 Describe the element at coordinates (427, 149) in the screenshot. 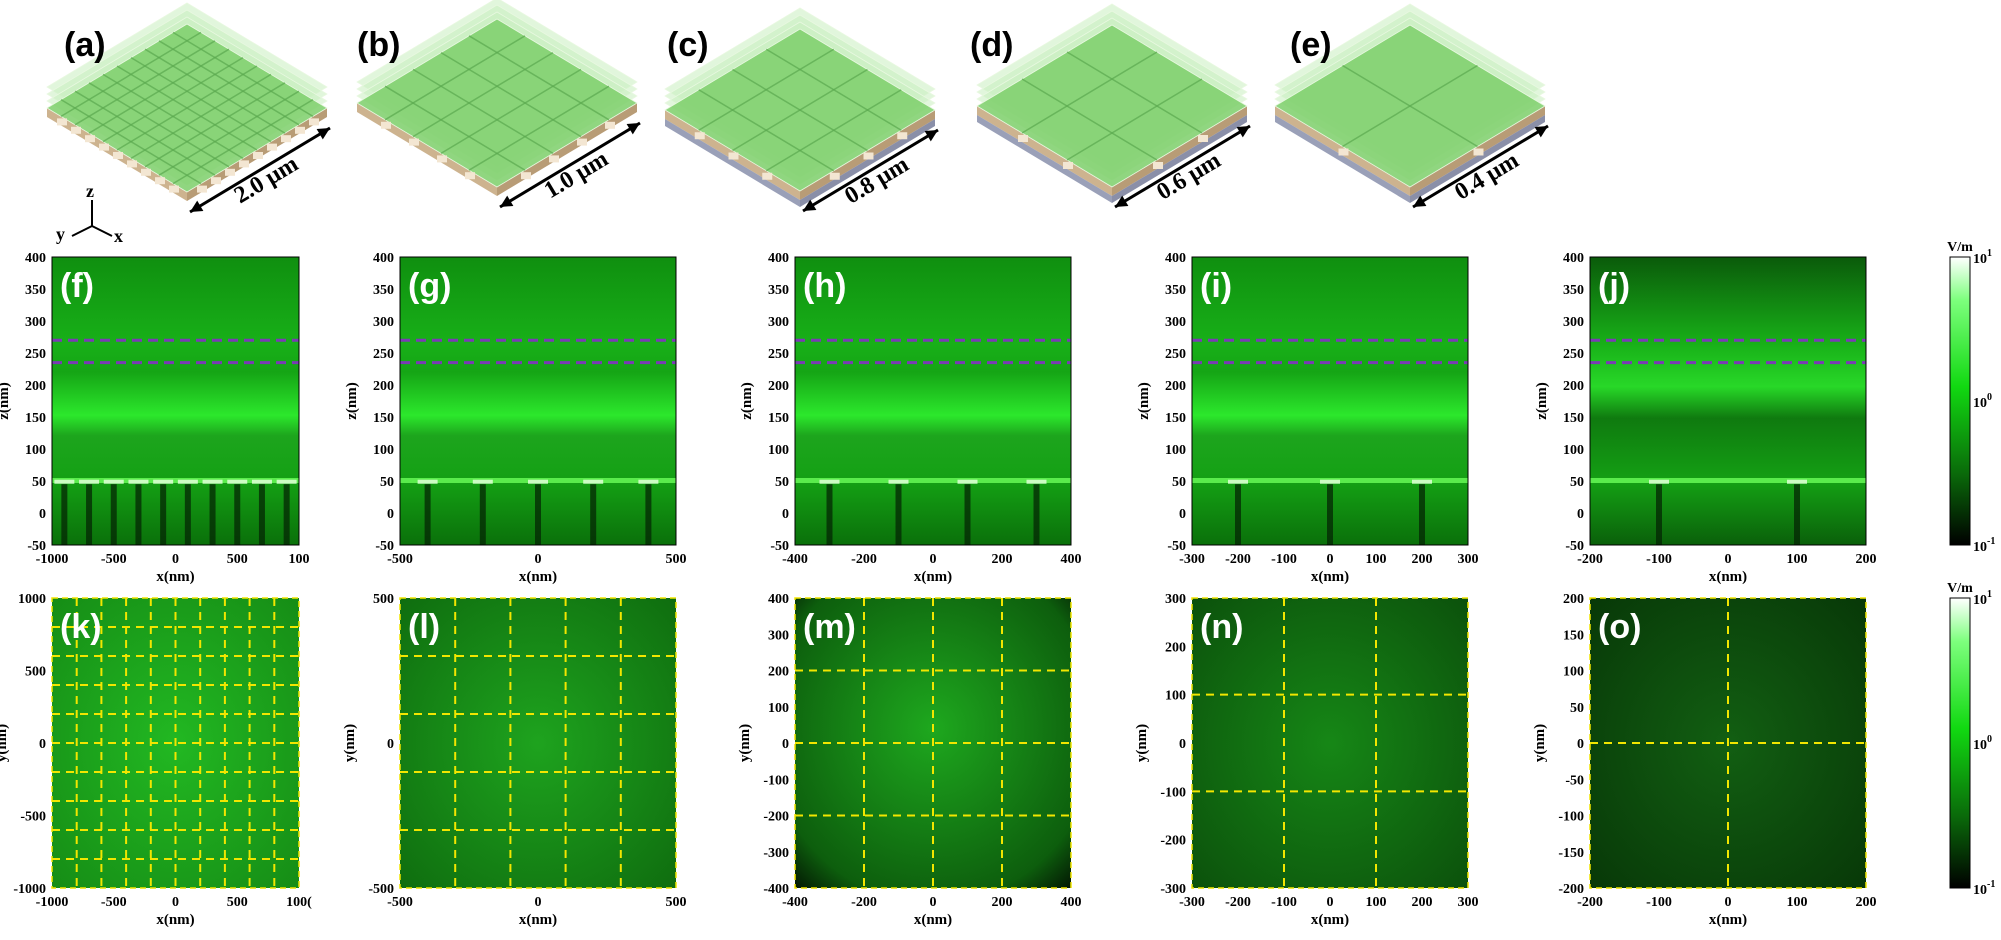

I see `substrate-left-face` at that location.